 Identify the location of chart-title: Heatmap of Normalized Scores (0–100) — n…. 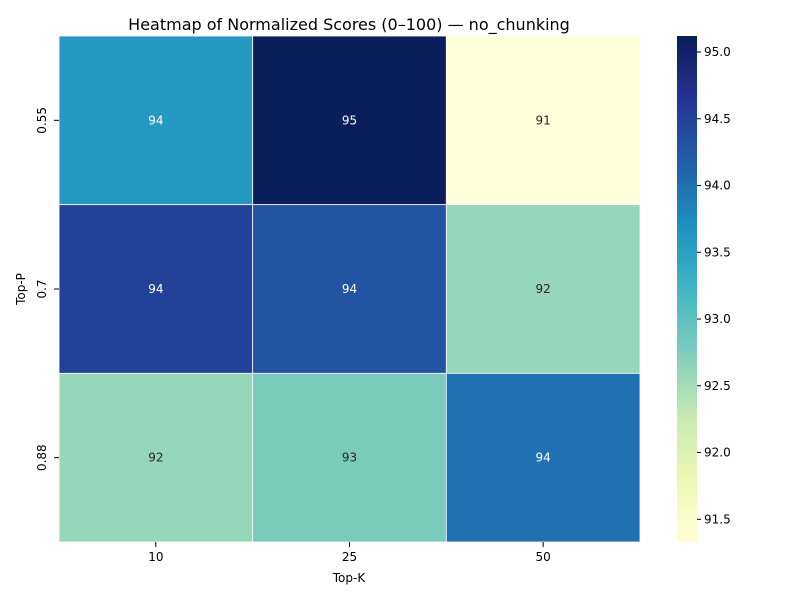
(349, 25).